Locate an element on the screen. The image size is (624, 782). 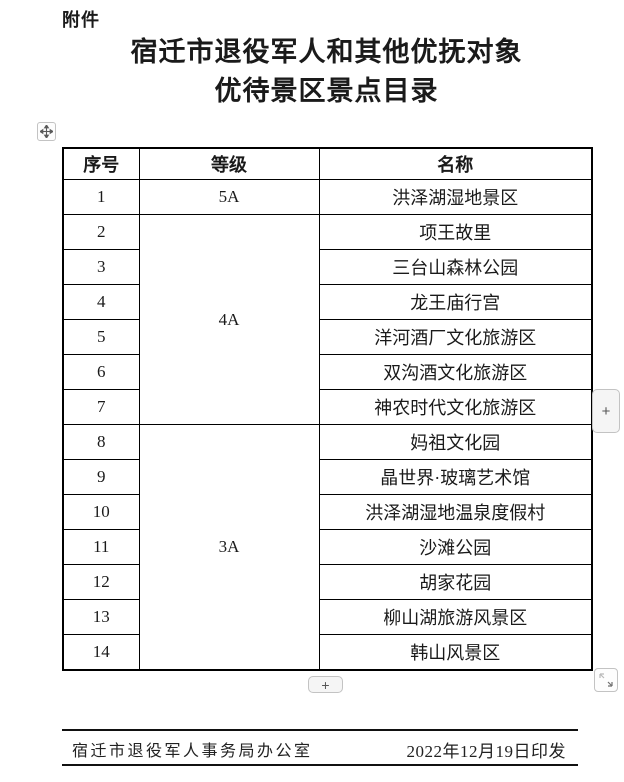
cell-serial: 8 is located at coordinates (101, 442).